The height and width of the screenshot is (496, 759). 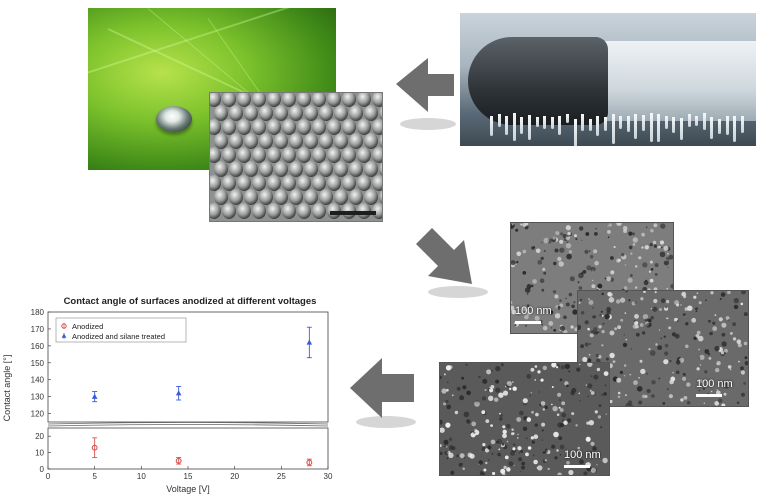 I want to click on y-tick-label: 150, so click(x=38, y=363).